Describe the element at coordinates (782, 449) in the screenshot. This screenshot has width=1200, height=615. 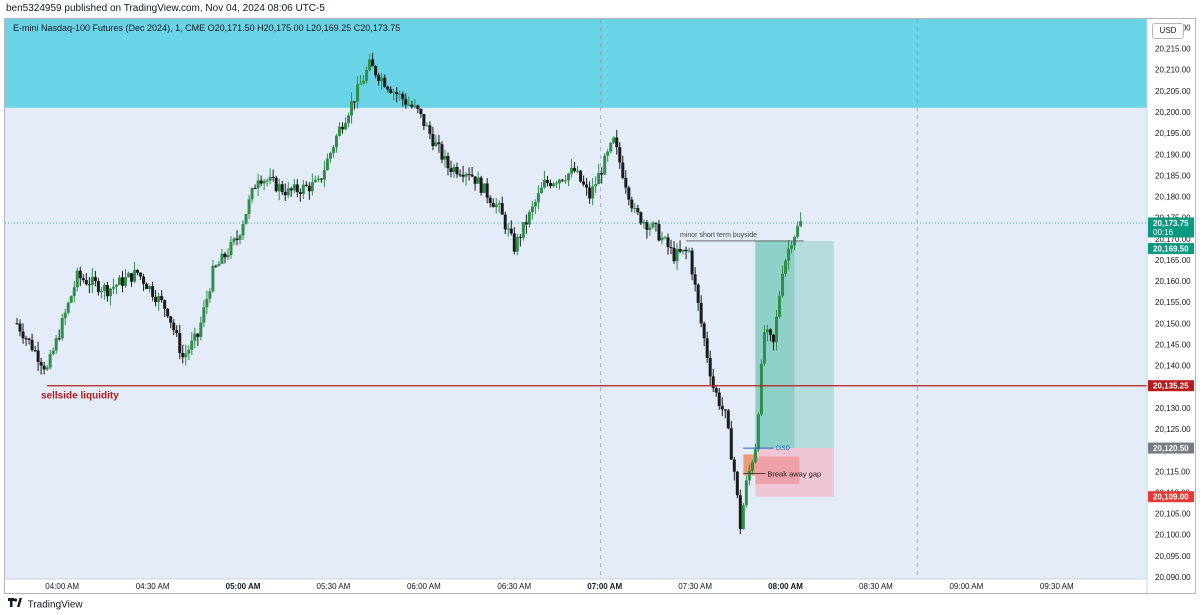
I see `cisd-label: CISD` at that location.